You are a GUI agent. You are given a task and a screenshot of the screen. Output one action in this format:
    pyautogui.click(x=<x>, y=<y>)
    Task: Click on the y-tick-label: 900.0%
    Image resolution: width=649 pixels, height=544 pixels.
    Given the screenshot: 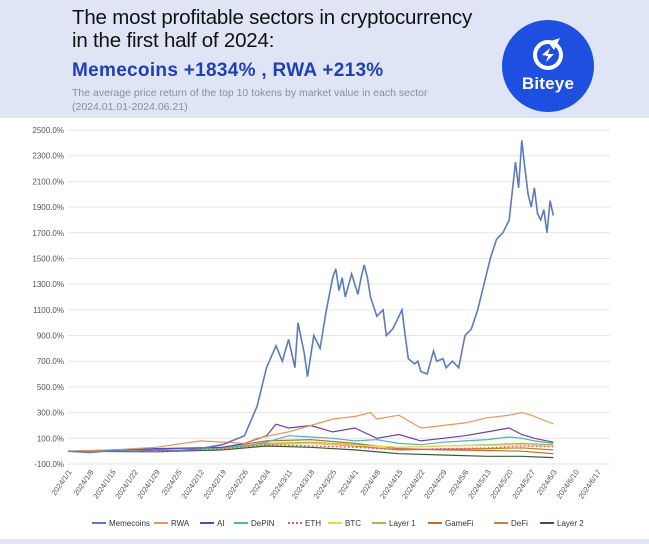 What is the action you would take?
    pyautogui.click(x=50, y=336)
    